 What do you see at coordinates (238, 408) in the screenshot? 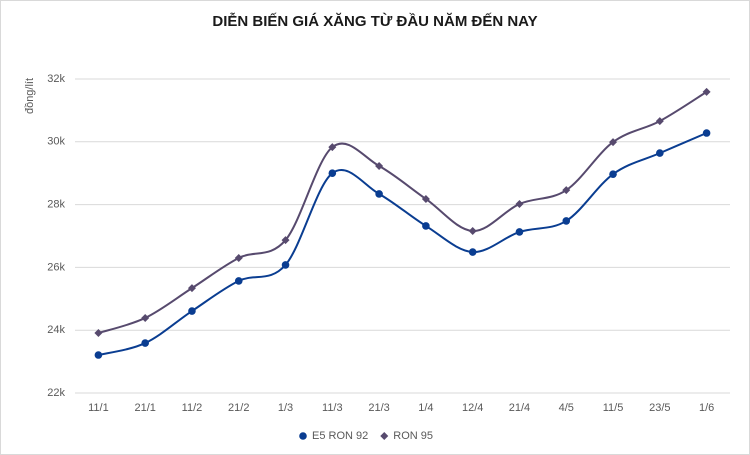
I see `x-tick-label: 21/2` at bounding box center [238, 408].